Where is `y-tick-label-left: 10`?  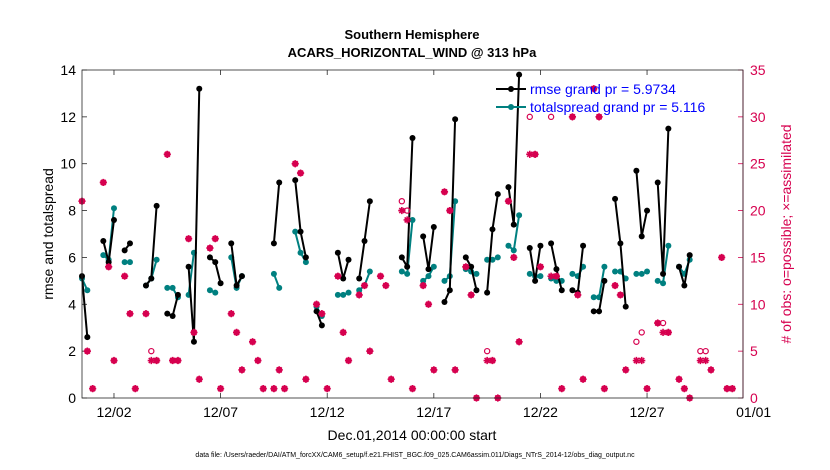 y-tick-label-left: 10 is located at coordinates (68, 164).